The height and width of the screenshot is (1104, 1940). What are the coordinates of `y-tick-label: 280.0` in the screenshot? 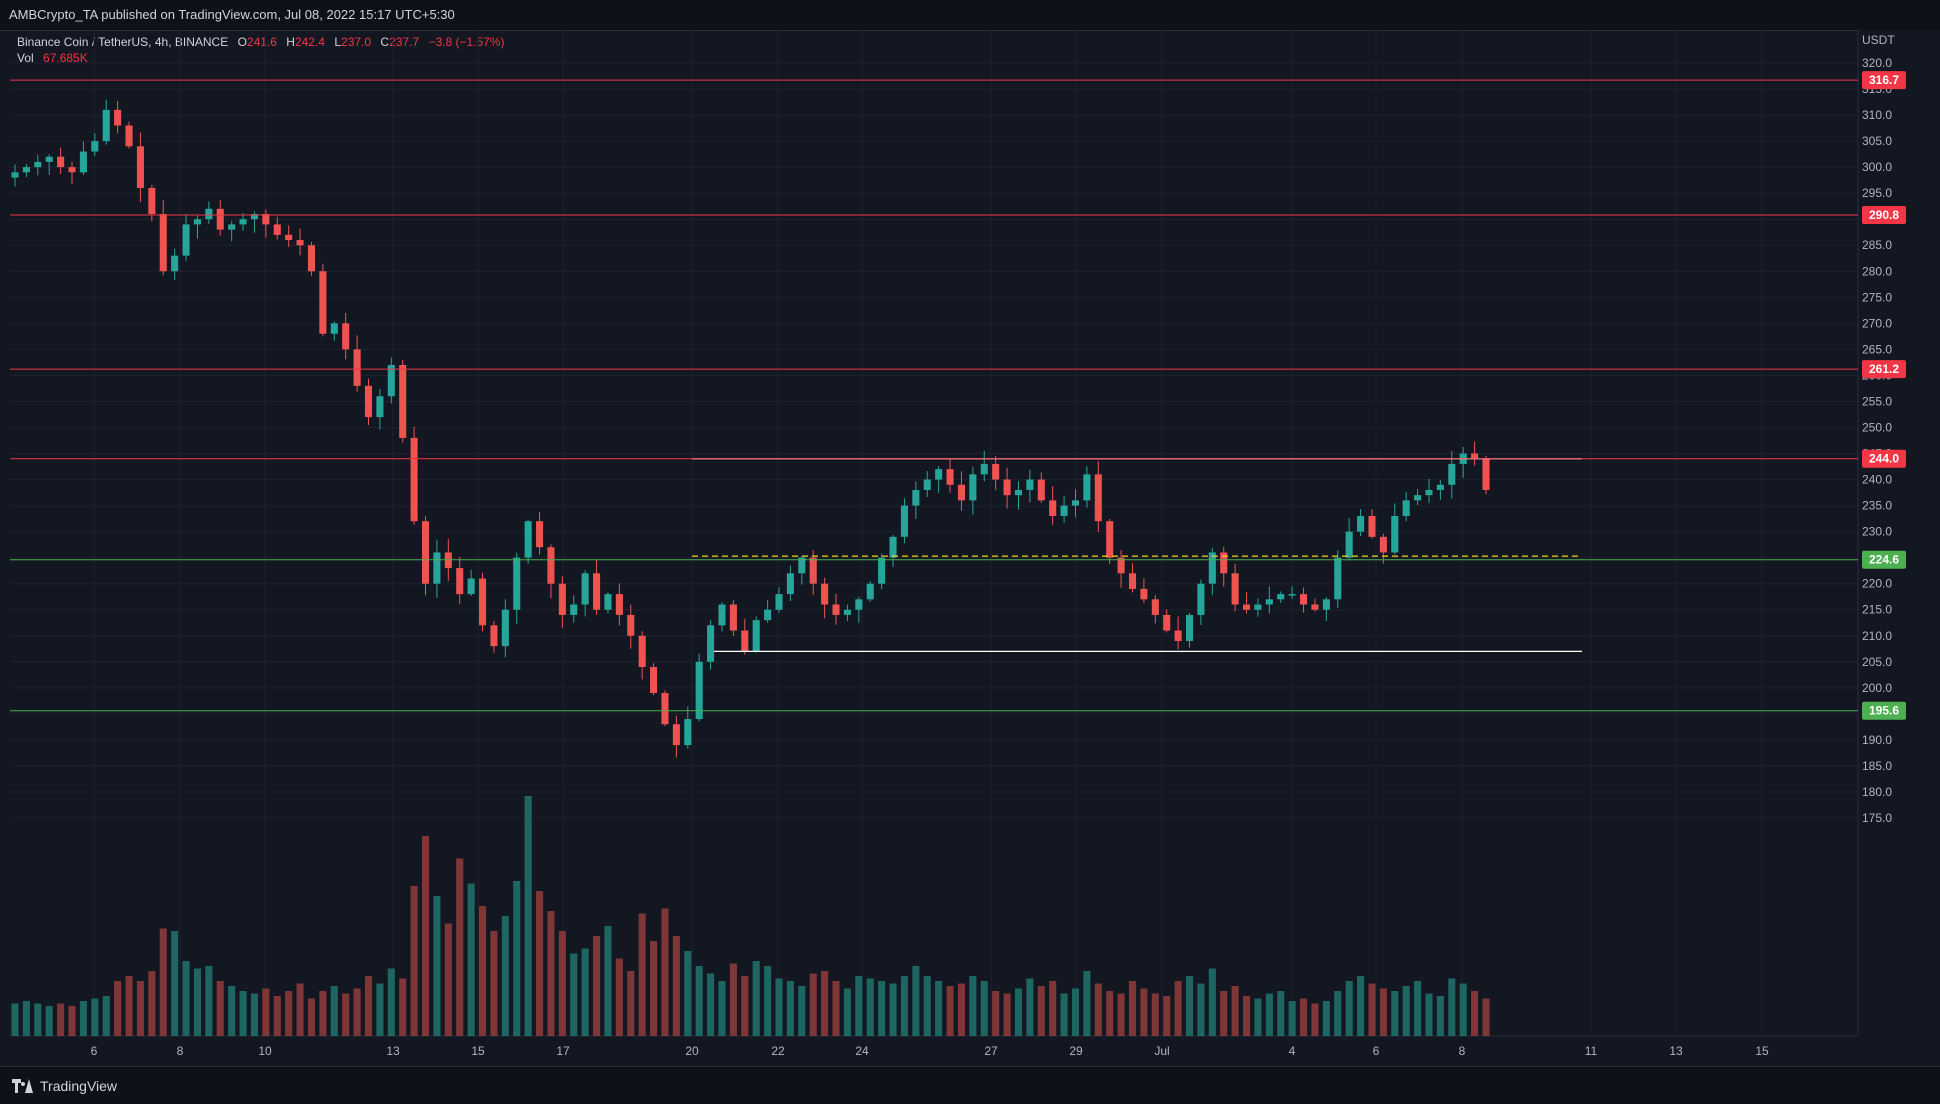 It's located at (1877, 271).